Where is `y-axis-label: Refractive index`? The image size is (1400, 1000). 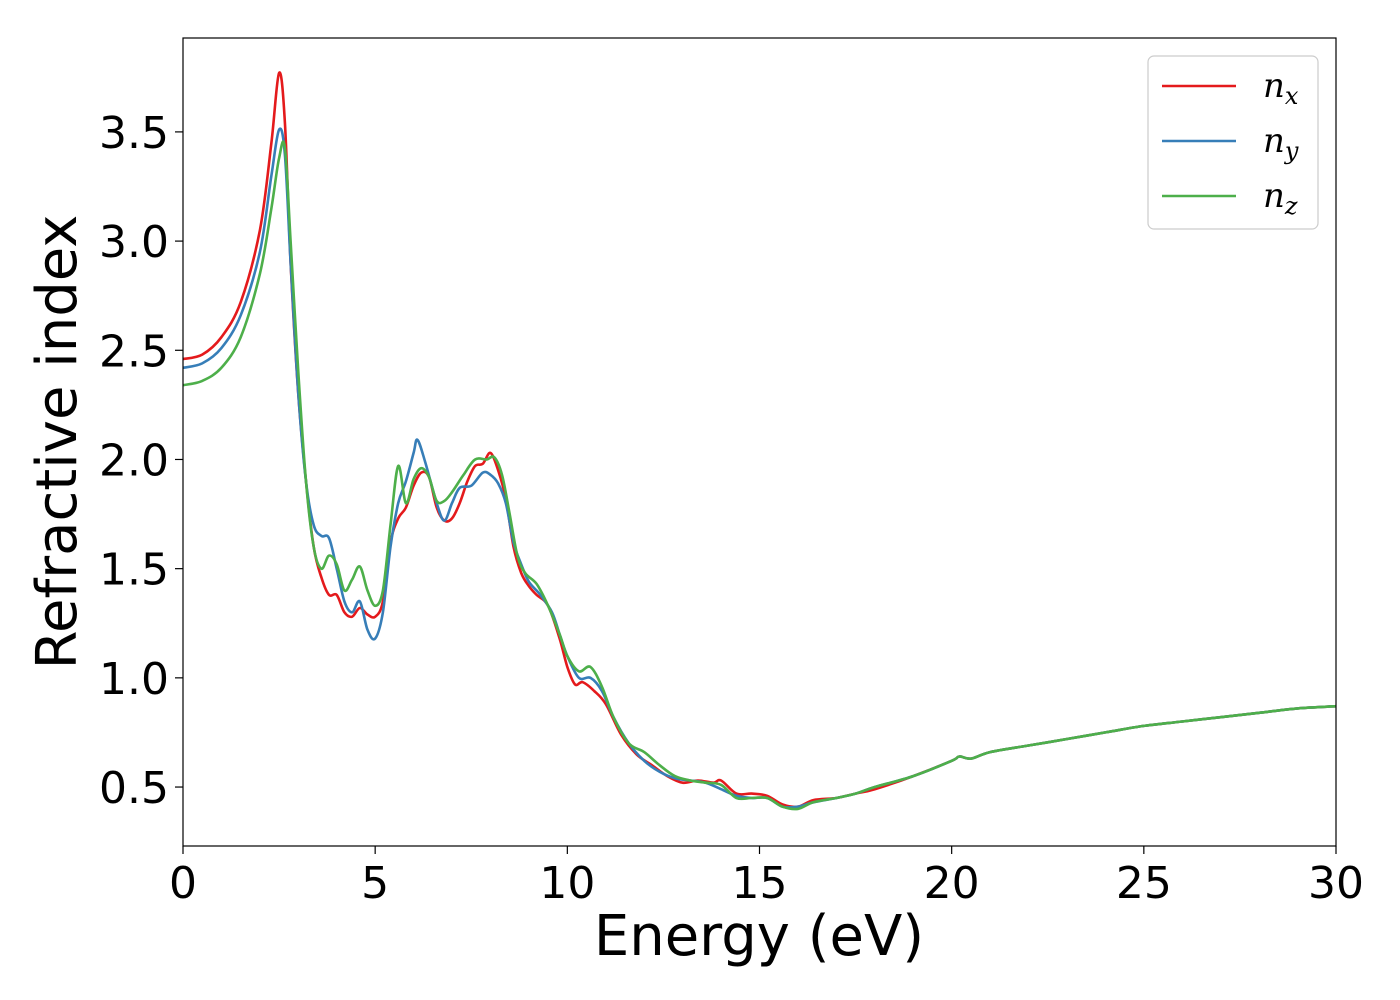 y-axis-label: Refractive index is located at coordinates (57, 442).